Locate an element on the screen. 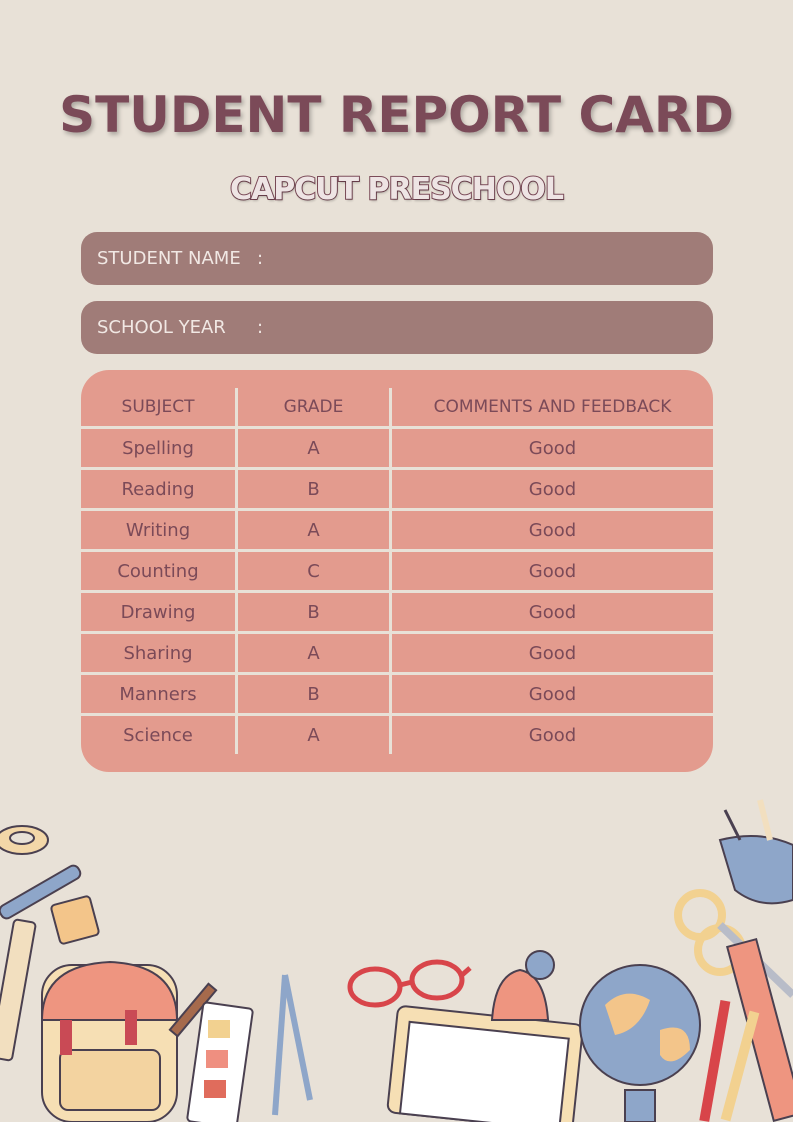 The width and height of the screenshot is (793, 1122). header-grade: GRADE is located at coordinates (312, 407).